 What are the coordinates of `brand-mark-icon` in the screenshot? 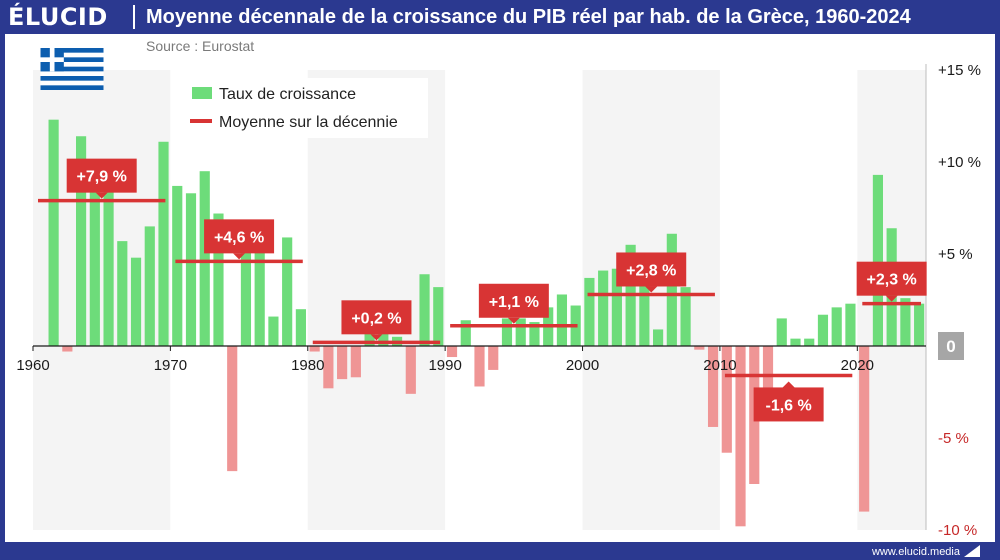 It's located at (972, 551).